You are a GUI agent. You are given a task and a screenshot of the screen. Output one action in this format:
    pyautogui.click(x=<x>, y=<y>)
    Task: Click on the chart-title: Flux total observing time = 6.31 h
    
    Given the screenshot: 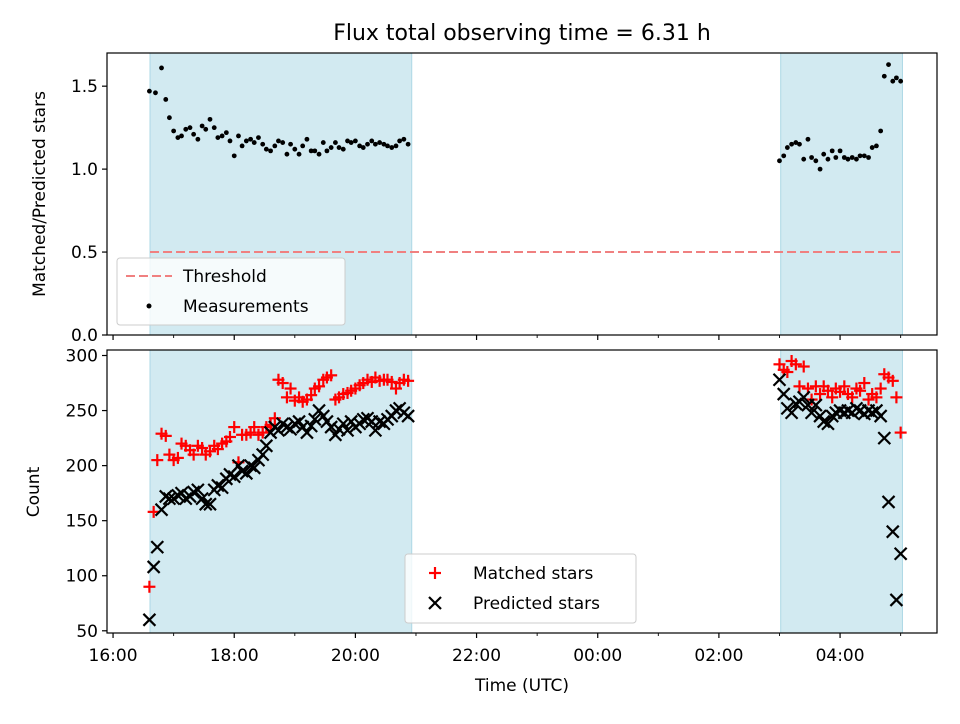 What is the action you would take?
    pyautogui.click(x=522, y=33)
    